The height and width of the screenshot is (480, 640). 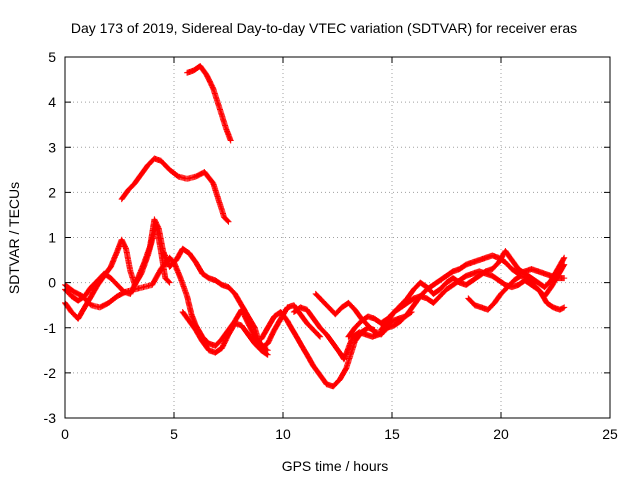 I want to click on series-arc-l, so click(x=516, y=292).